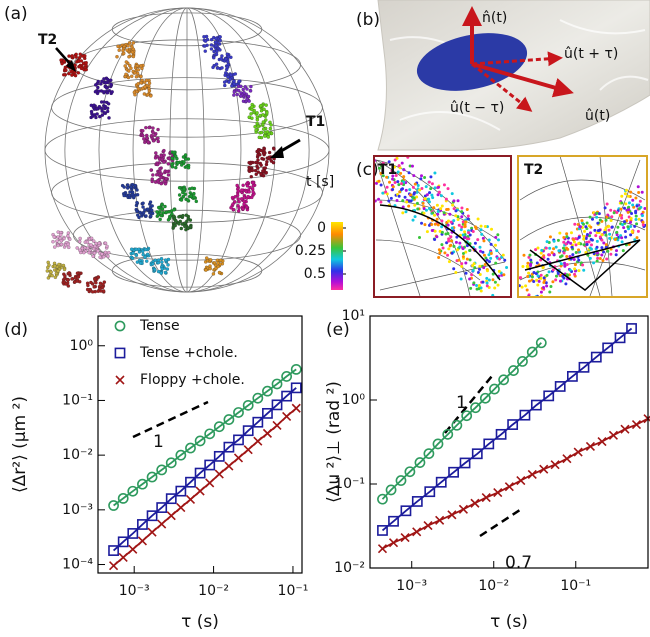 The height and width of the screenshot is (637, 650). Describe the element at coordinates (349, 568) in the screenshot. I see `y-tick-label: 10⁻²` at that location.